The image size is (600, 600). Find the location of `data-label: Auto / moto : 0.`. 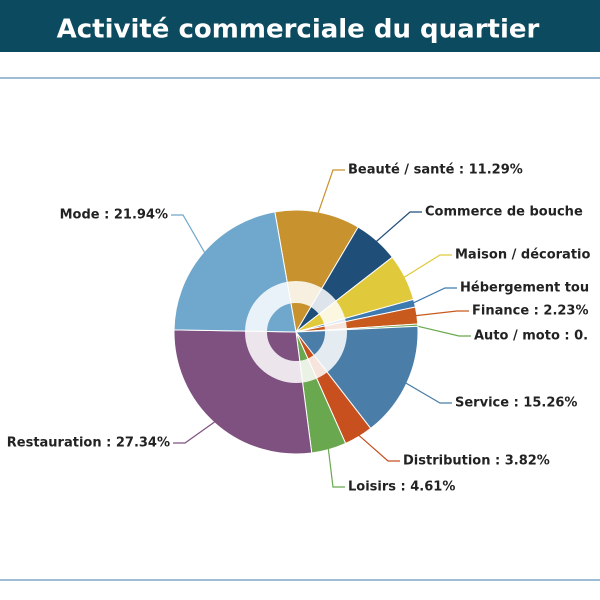

data-label: Auto / moto : 0. is located at coordinates (531, 336).